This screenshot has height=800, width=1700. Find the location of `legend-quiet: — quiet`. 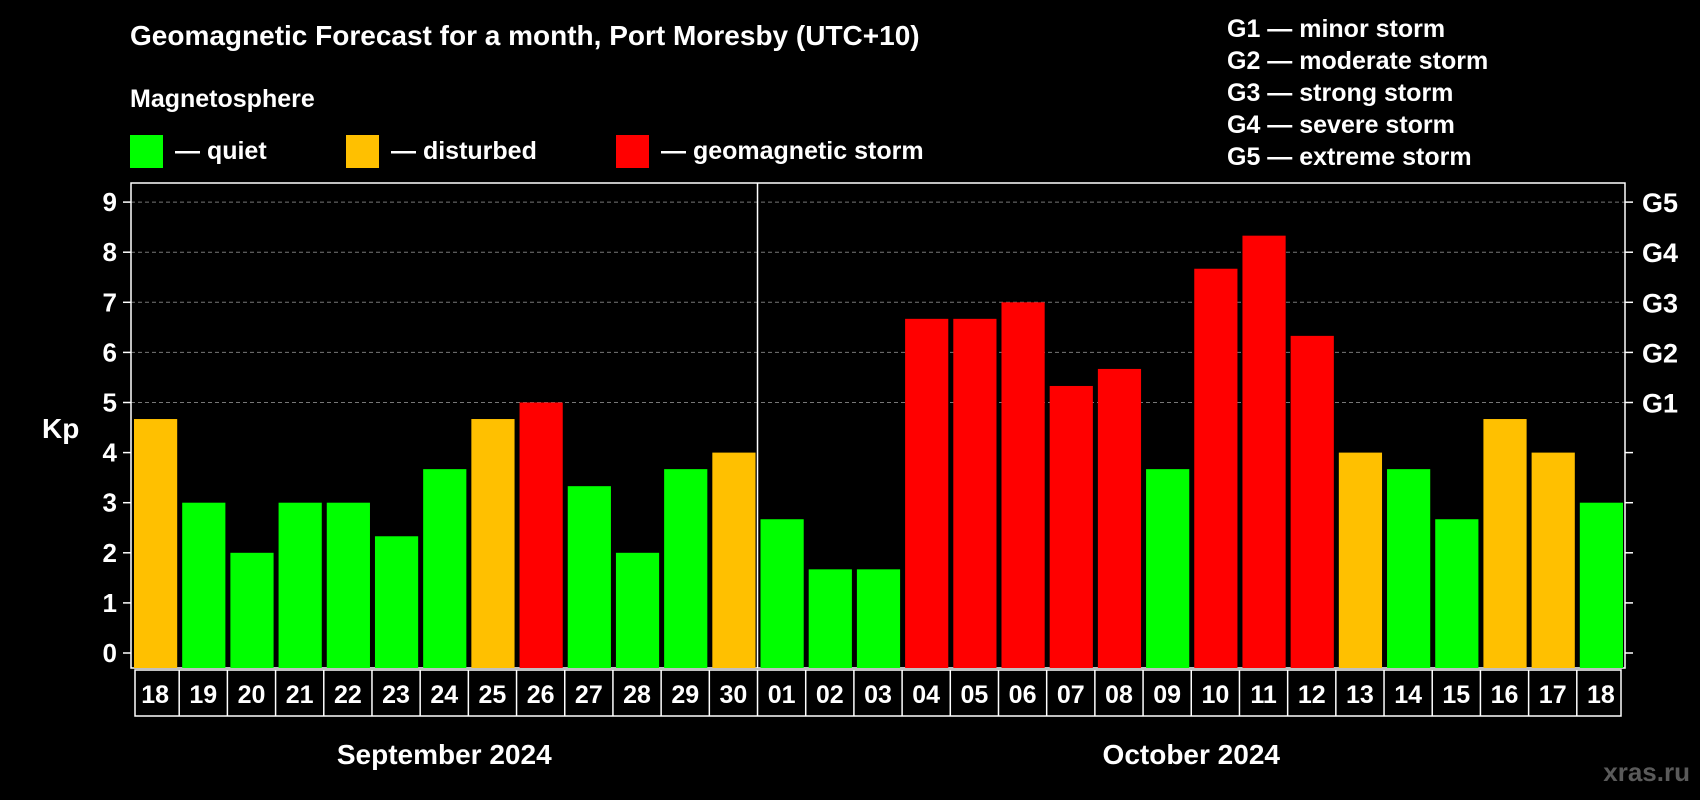

legend-quiet: — quiet is located at coordinates (198, 151).